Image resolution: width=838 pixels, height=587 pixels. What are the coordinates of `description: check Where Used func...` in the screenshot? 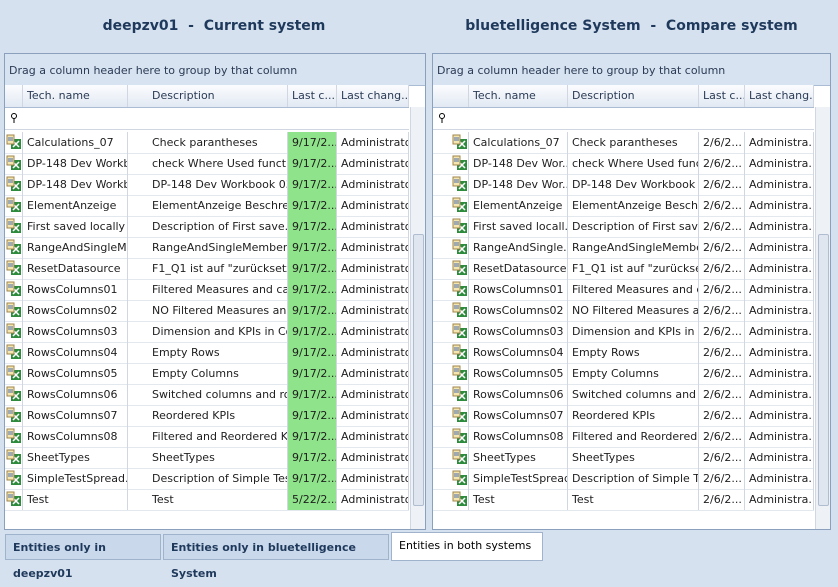 It's located at (633, 163).